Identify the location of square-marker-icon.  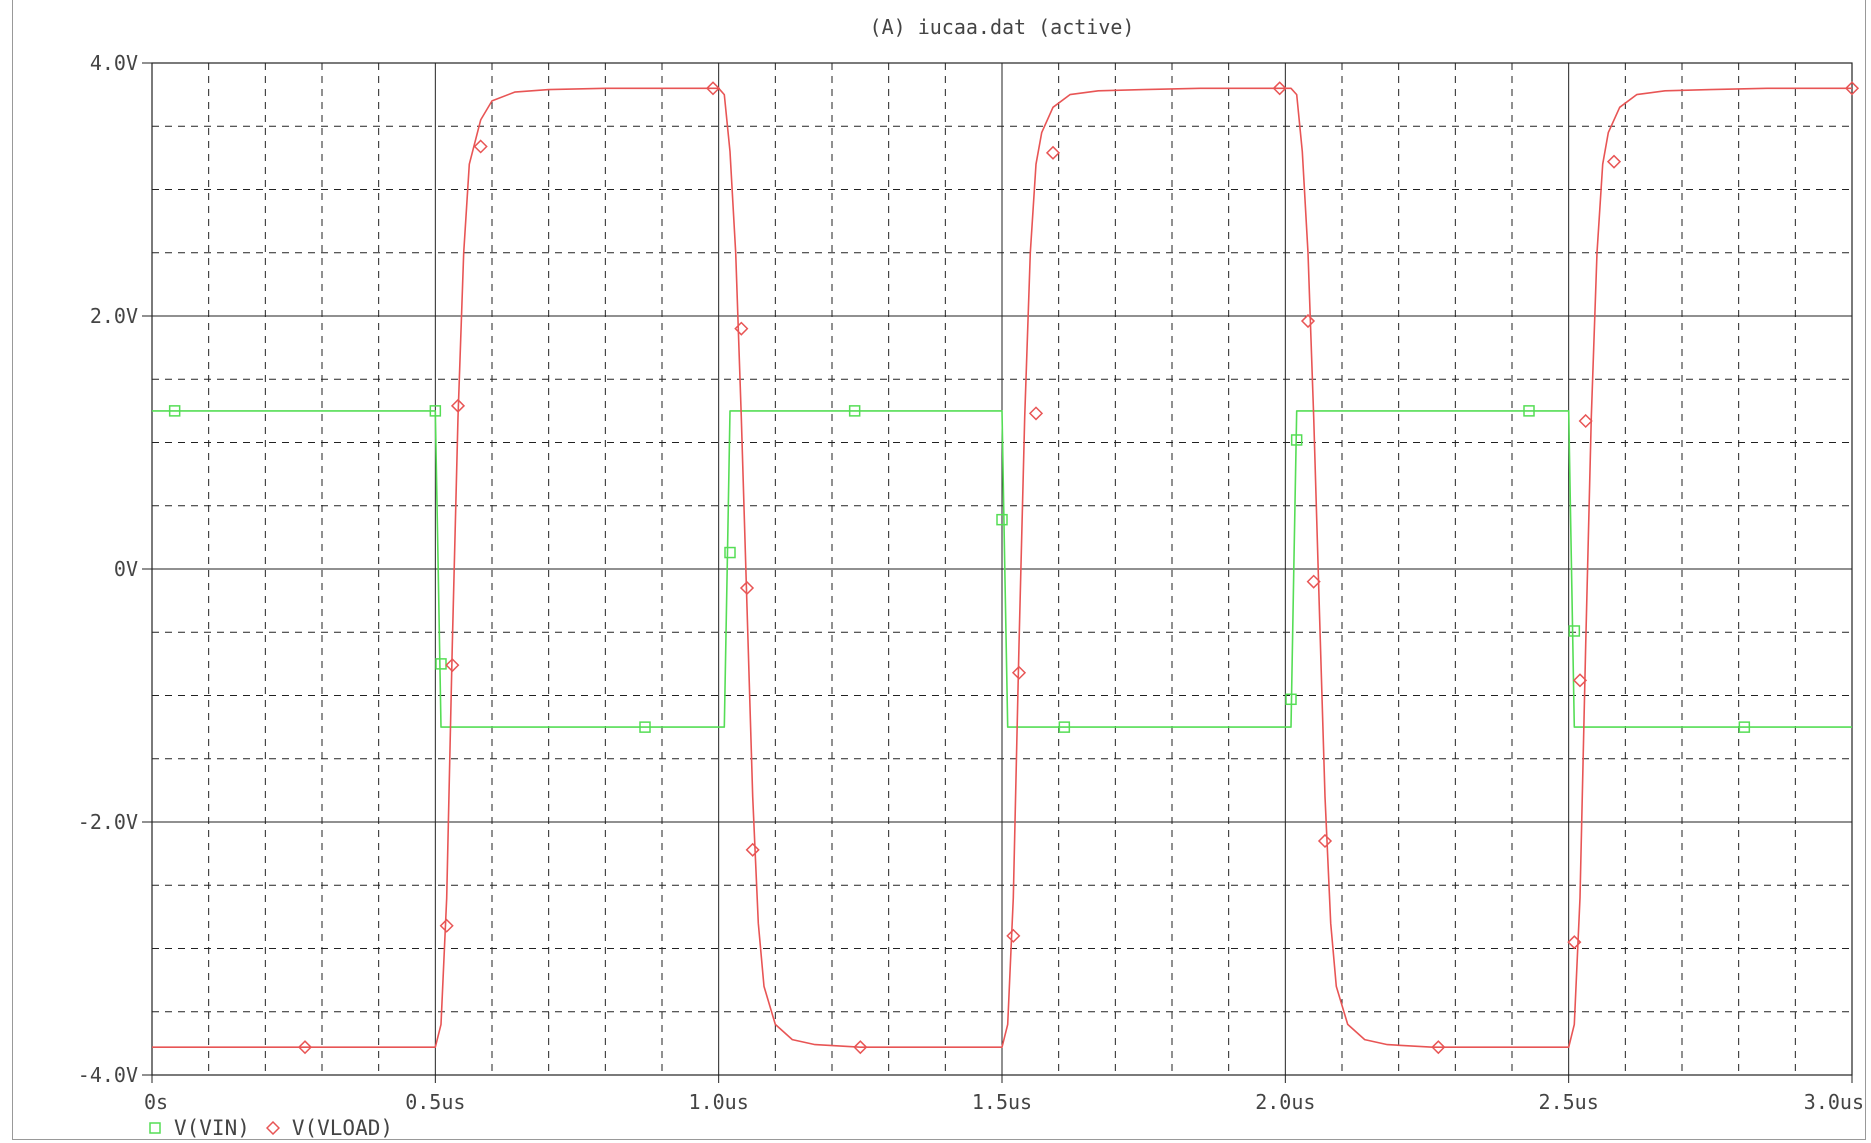
(155, 1128).